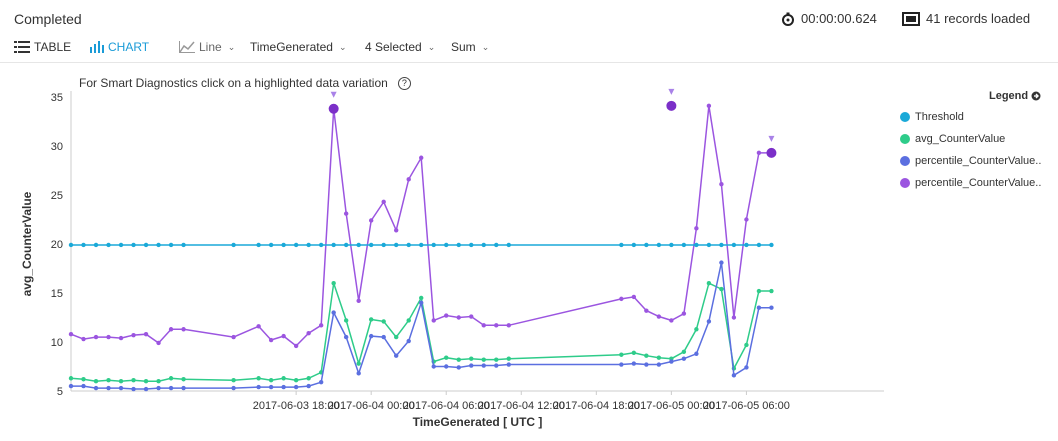 This screenshot has width=1058, height=441. Describe the element at coordinates (939, 117) in the screenshot. I see `legend-label: Threshold` at that location.